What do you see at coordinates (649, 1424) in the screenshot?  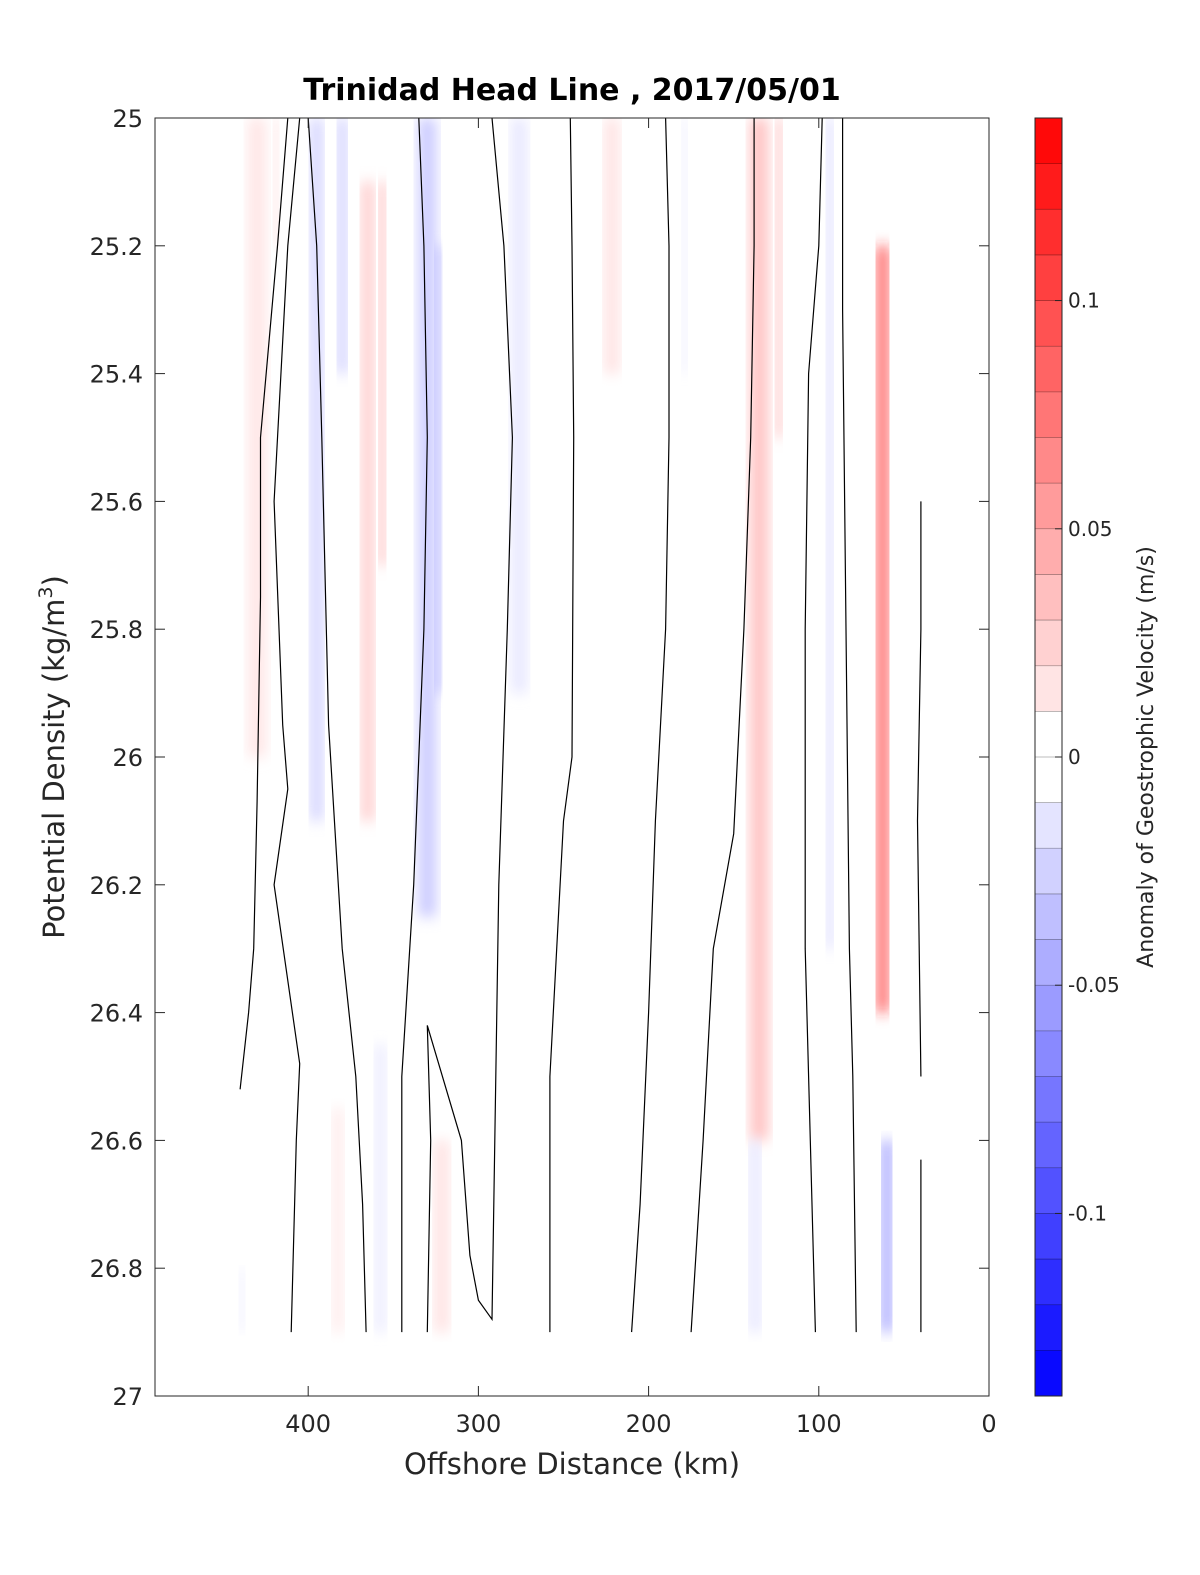 I see `x-tick-label: 200` at bounding box center [649, 1424].